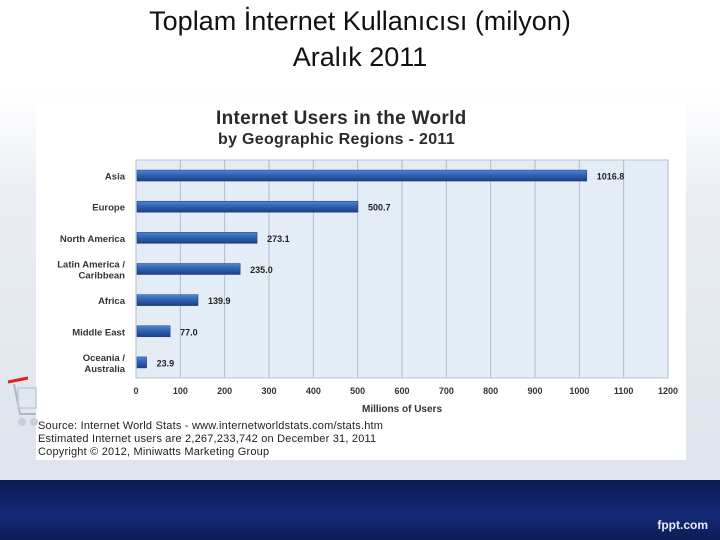 This screenshot has height=540, width=720. Describe the element at coordinates (166, 363) in the screenshot. I see `value-label: 23.9` at that location.